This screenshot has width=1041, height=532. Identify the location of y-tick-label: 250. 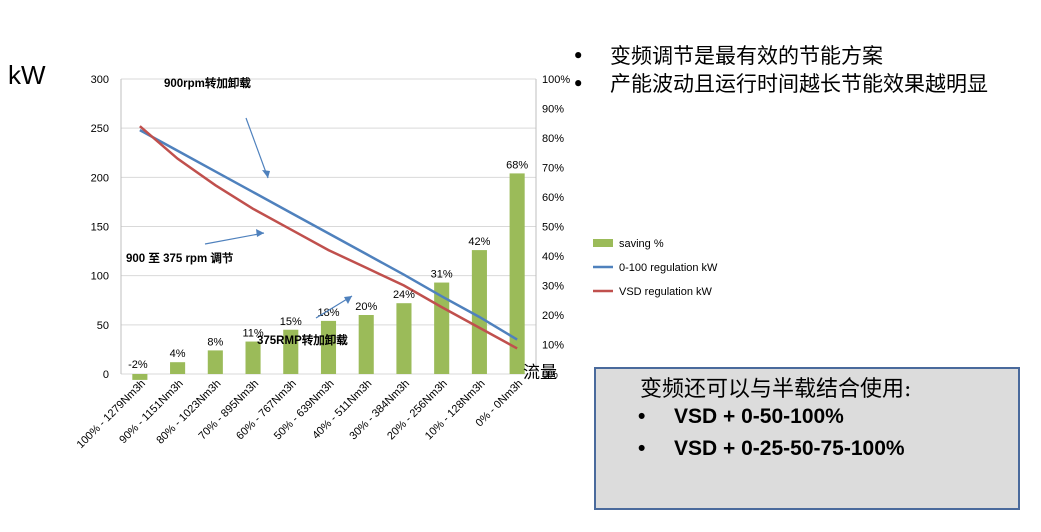
(100, 129).